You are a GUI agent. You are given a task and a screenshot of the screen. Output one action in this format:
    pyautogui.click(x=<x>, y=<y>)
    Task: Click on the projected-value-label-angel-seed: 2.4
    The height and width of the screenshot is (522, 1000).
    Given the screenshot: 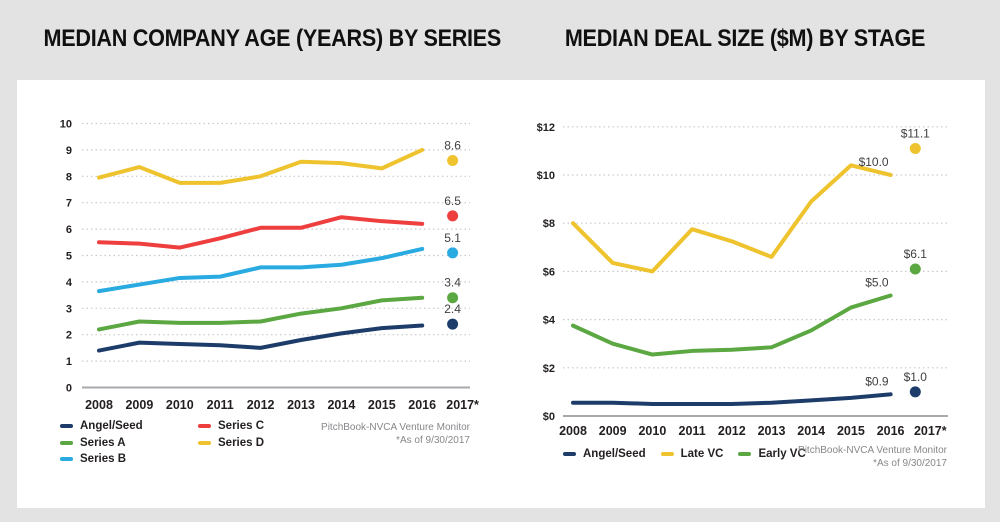 What is the action you would take?
    pyautogui.click(x=452, y=309)
    